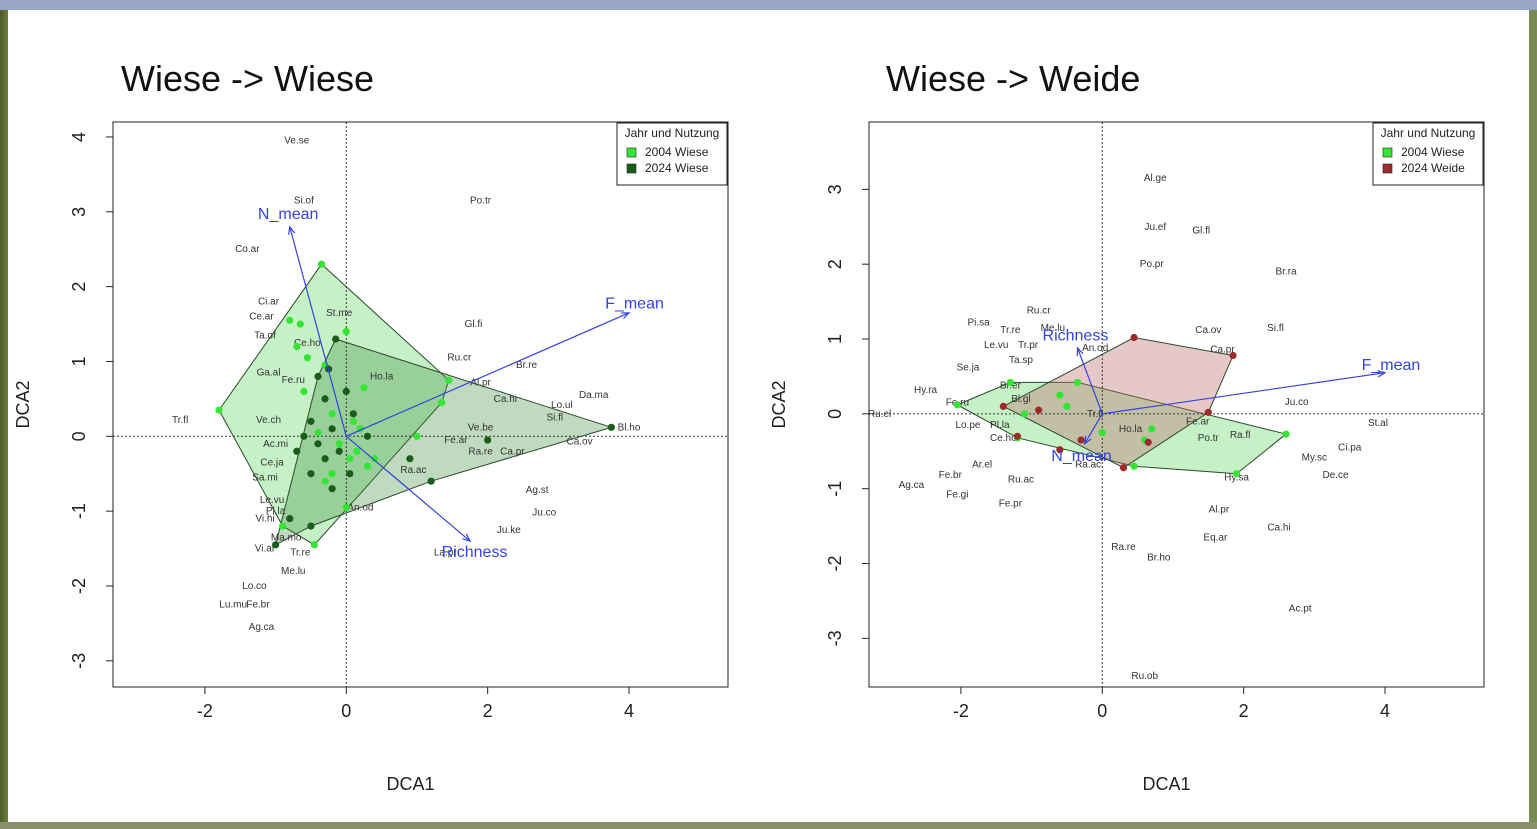 The width and height of the screenshot is (1537, 829). What do you see at coordinates (1201, 231) in the screenshot?
I see `species-label: Gl.fl` at bounding box center [1201, 231].